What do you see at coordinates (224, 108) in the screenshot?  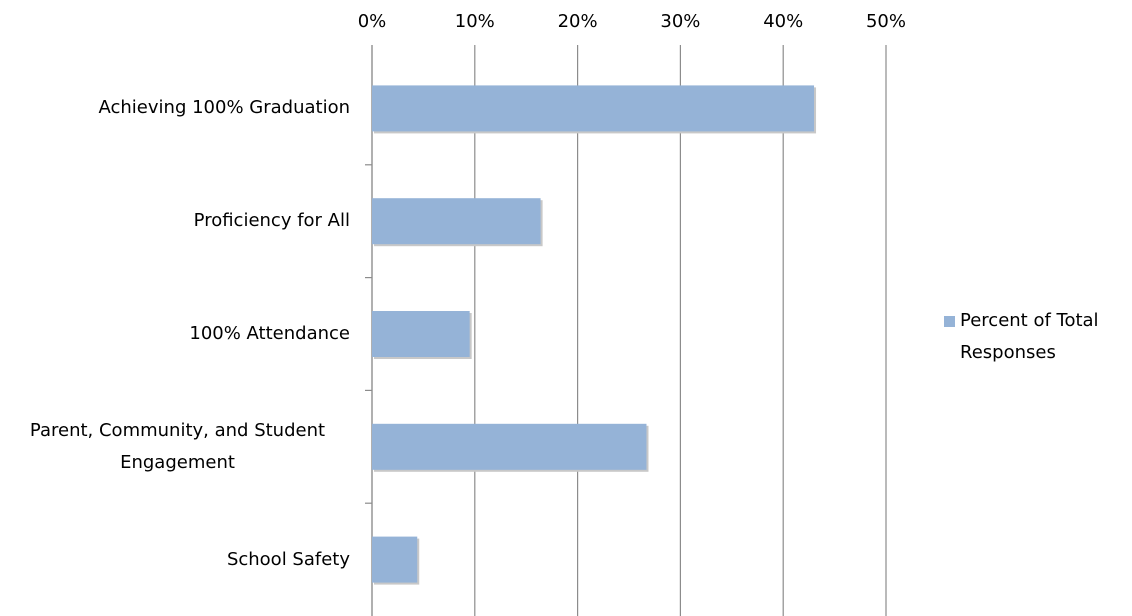 I see `y-tick-label: Achieving 100% Graduation` at bounding box center [224, 108].